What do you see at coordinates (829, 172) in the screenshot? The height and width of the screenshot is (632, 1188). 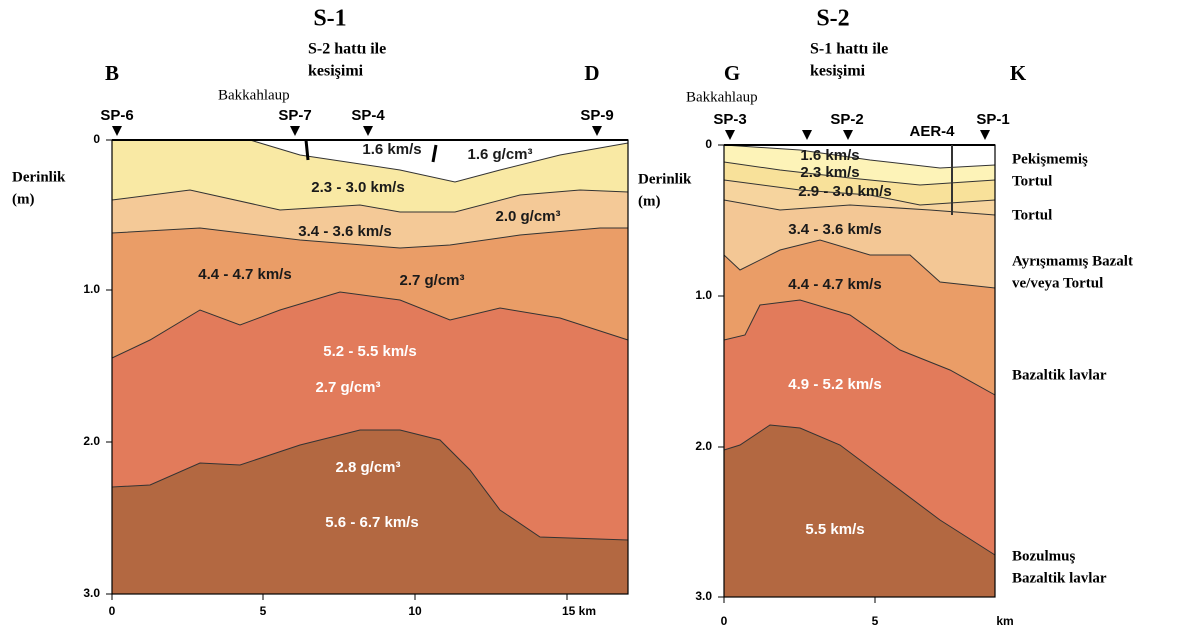 I see `layer-label: 2.3 km/s` at bounding box center [829, 172].